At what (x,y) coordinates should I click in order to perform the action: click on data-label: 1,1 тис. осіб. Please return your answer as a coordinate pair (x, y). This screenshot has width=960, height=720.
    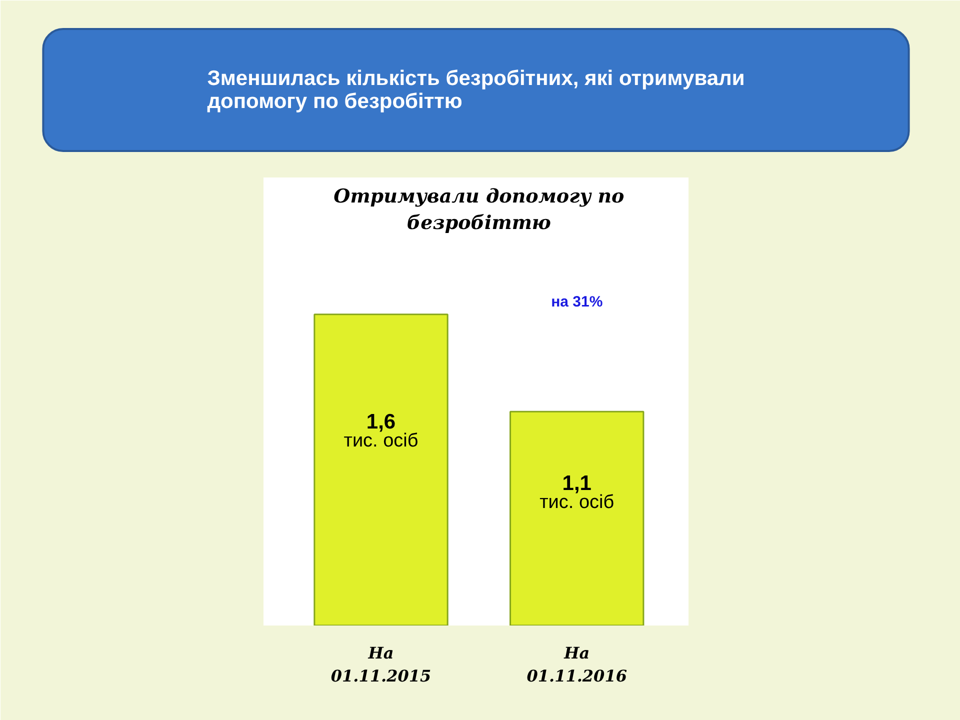
    Looking at the image, I should click on (577, 492).